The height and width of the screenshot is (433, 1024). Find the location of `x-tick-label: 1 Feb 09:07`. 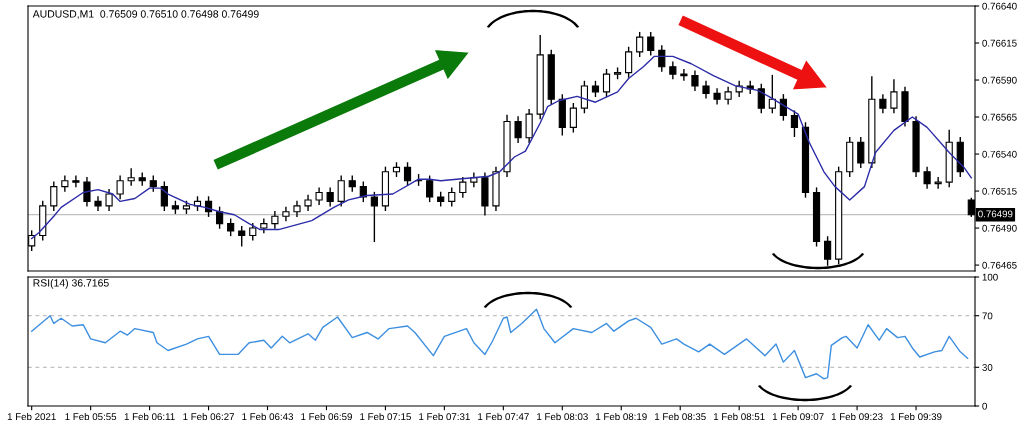

x-tick-label: 1 Feb 09:07 is located at coordinates (798, 416).